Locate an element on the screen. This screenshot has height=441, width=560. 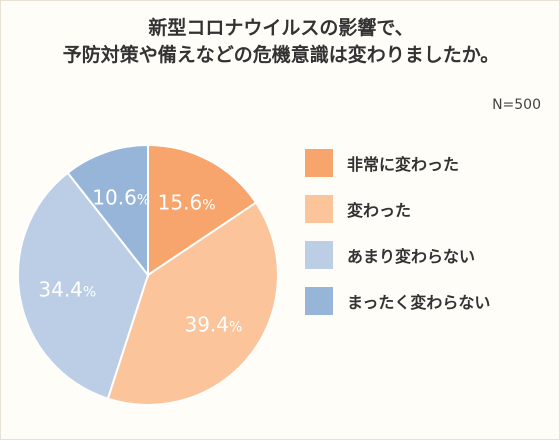
pie-value-labels: 15.6% 39.4% 34.4% 10.6% is located at coordinates (140, 261).